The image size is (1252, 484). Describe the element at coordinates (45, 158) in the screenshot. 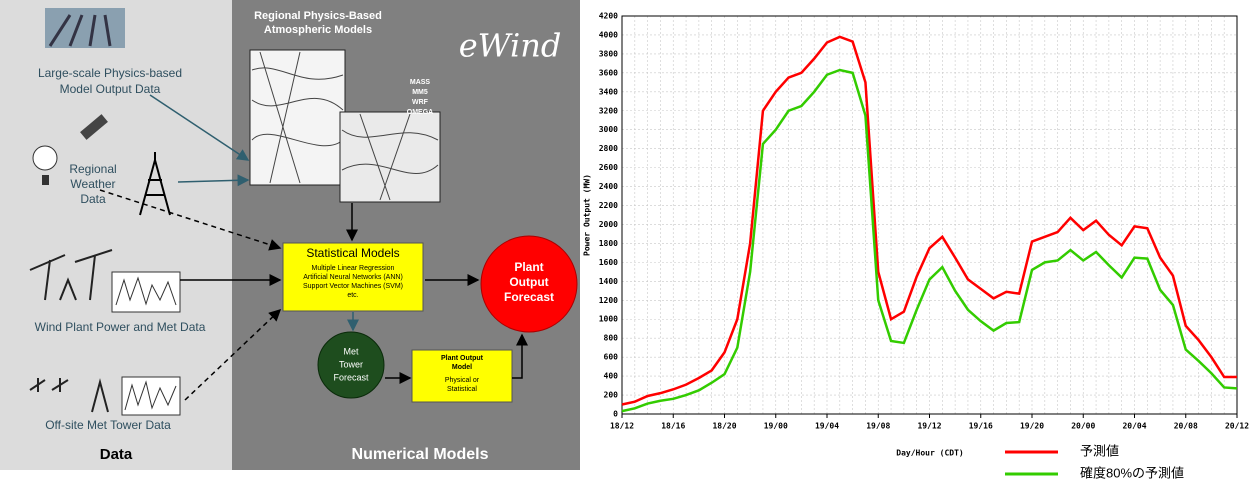

I see `balloon-icon` at that location.